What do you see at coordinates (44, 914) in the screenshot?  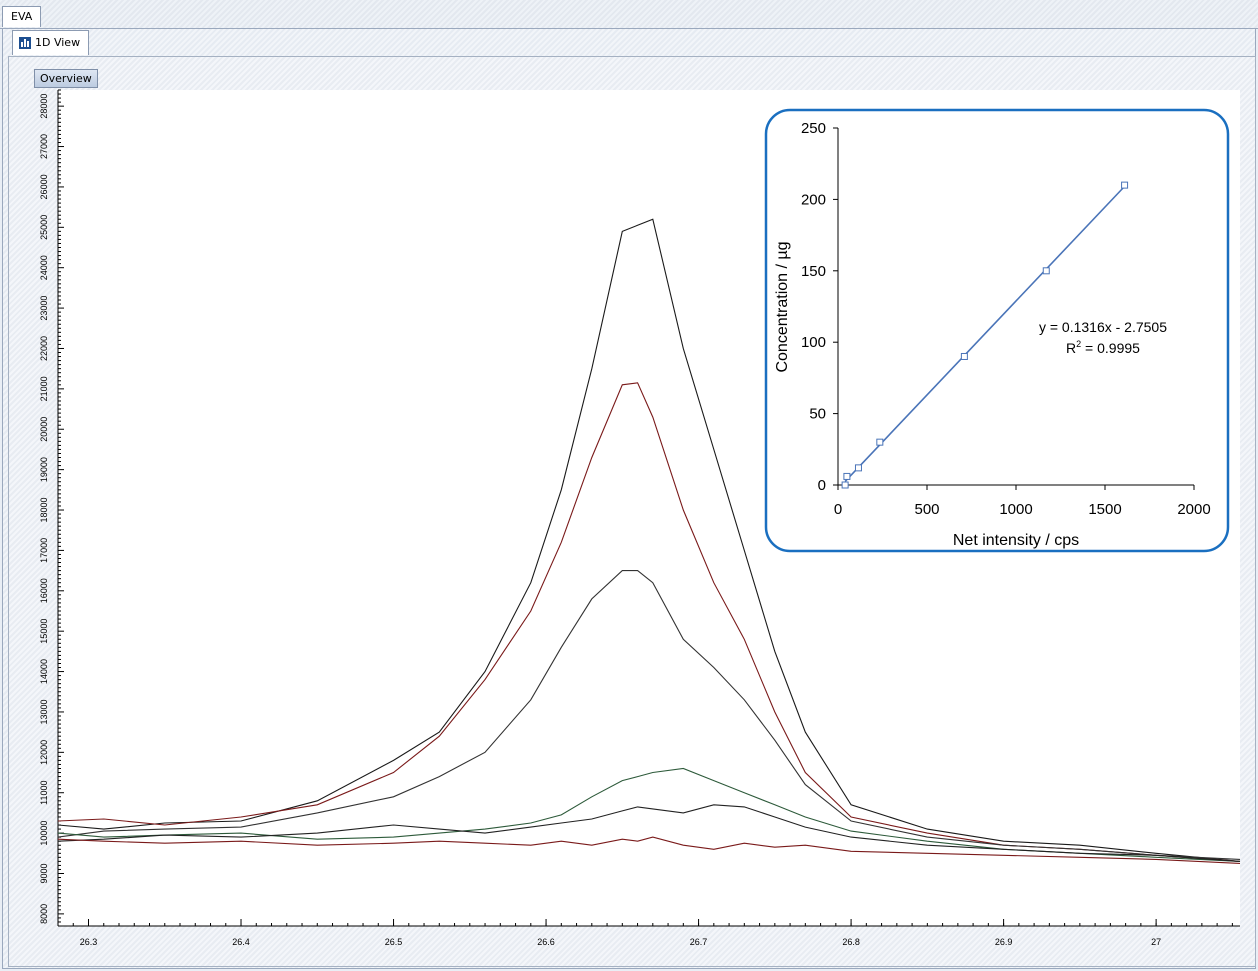 I see `y-tick-label: 8000` at bounding box center [44, 914].